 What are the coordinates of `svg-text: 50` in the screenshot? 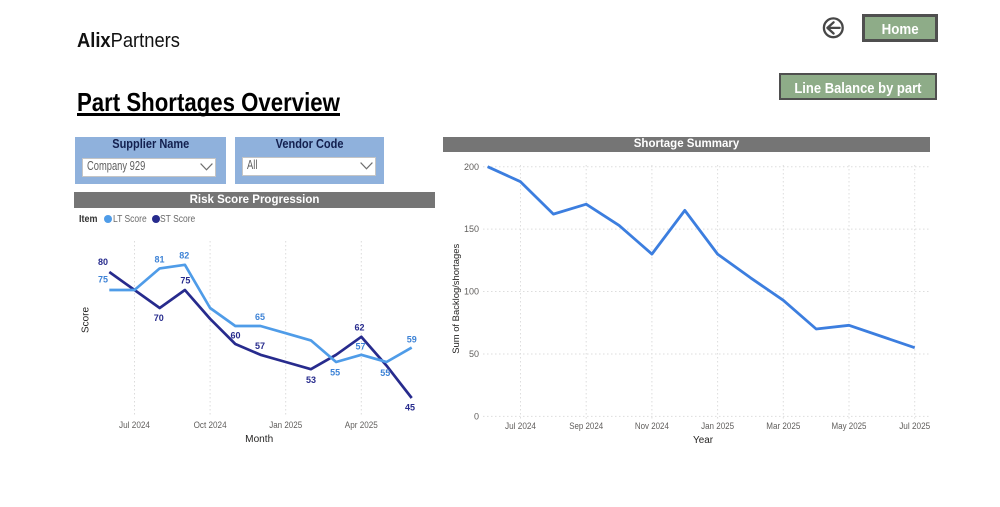 It's located at (474, 354).